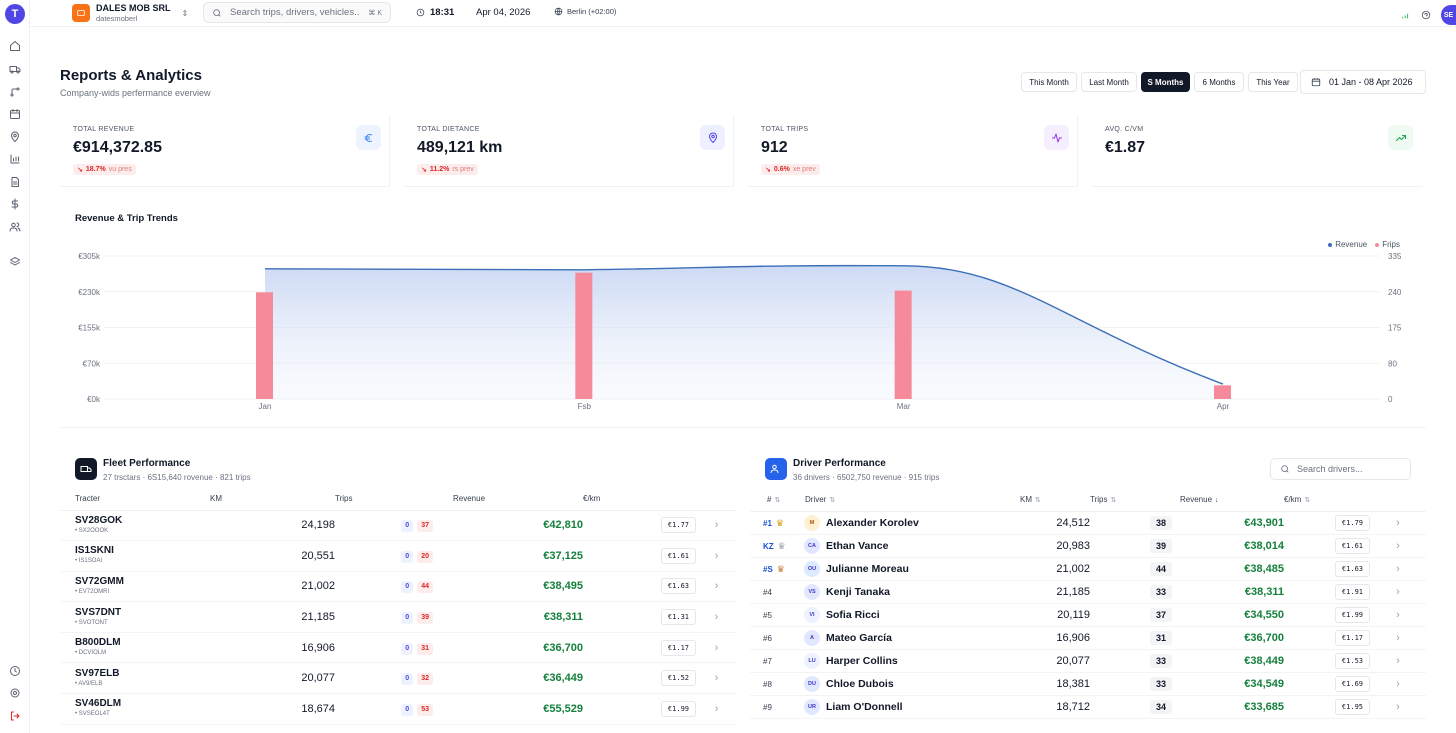 Image resolution: width=1456 pixels, height=733 pixels. Describe the element at coordinates (15, 159) in the screenshot. I see `bar-chart-icon` at that location.